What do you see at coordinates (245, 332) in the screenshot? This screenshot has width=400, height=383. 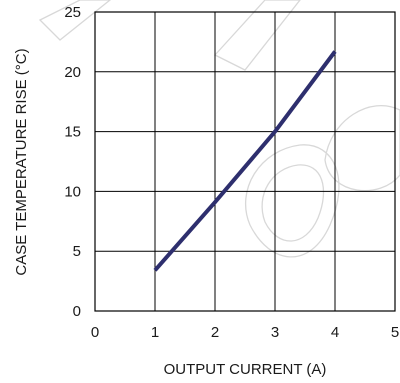 I see `x-tick-labels: 0 1 2 3 4 5` at bounding box center [245, 332].